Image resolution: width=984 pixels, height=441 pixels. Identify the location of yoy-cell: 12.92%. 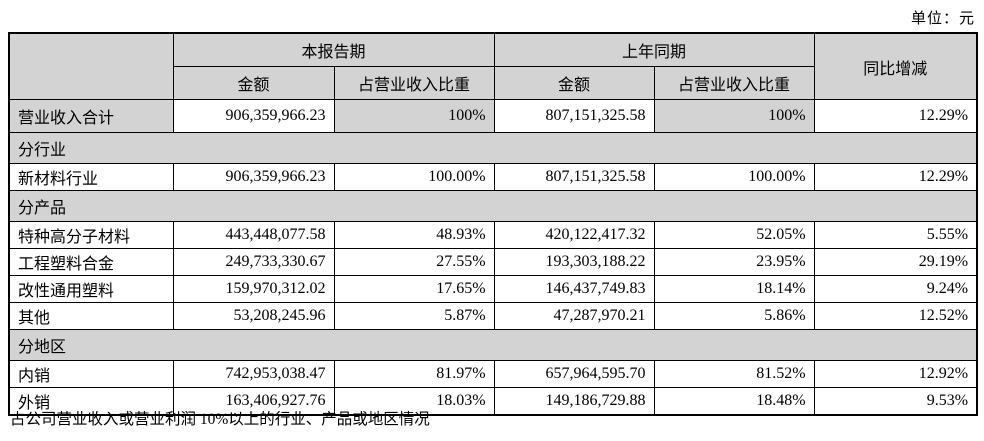
(895, 374).